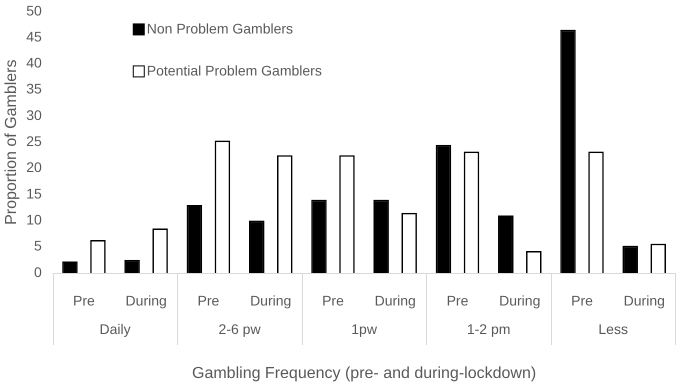 This screenshot has width=685, height=387. I want to click on text: 1pw, so click(364, 328).